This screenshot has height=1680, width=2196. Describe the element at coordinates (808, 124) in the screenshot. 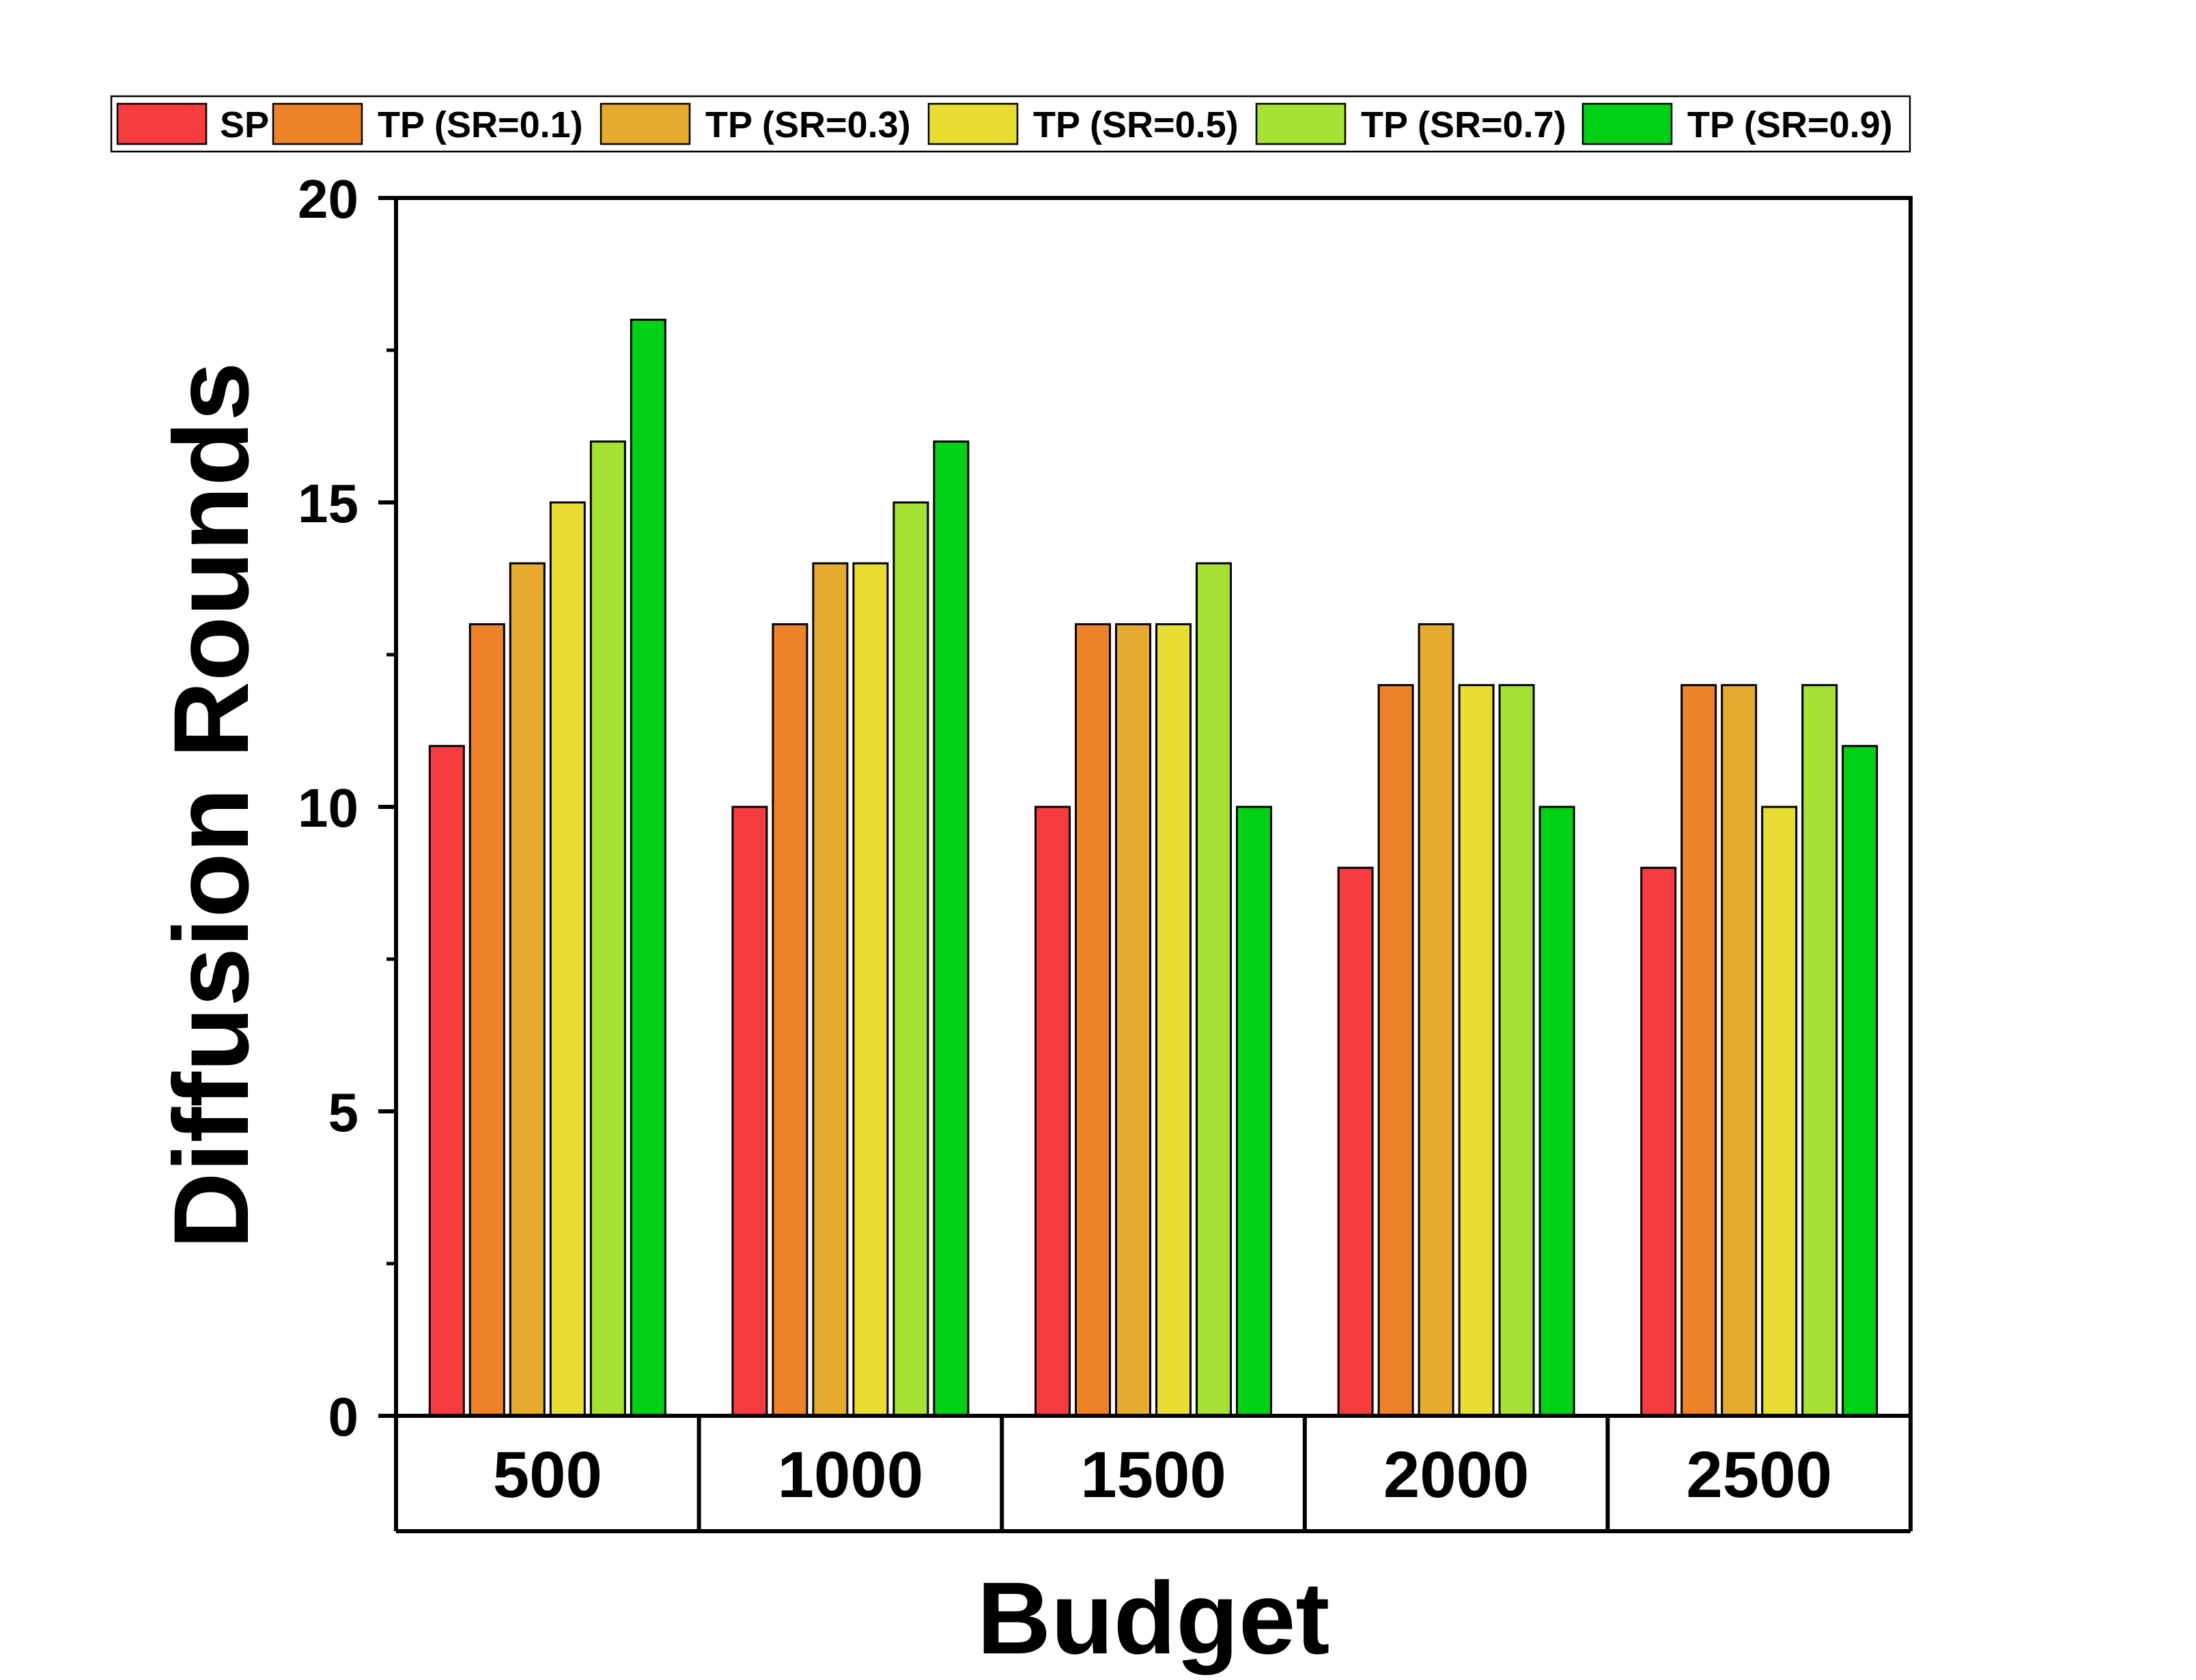

I see `legend-label: TP (SR=0.3)` at that location.